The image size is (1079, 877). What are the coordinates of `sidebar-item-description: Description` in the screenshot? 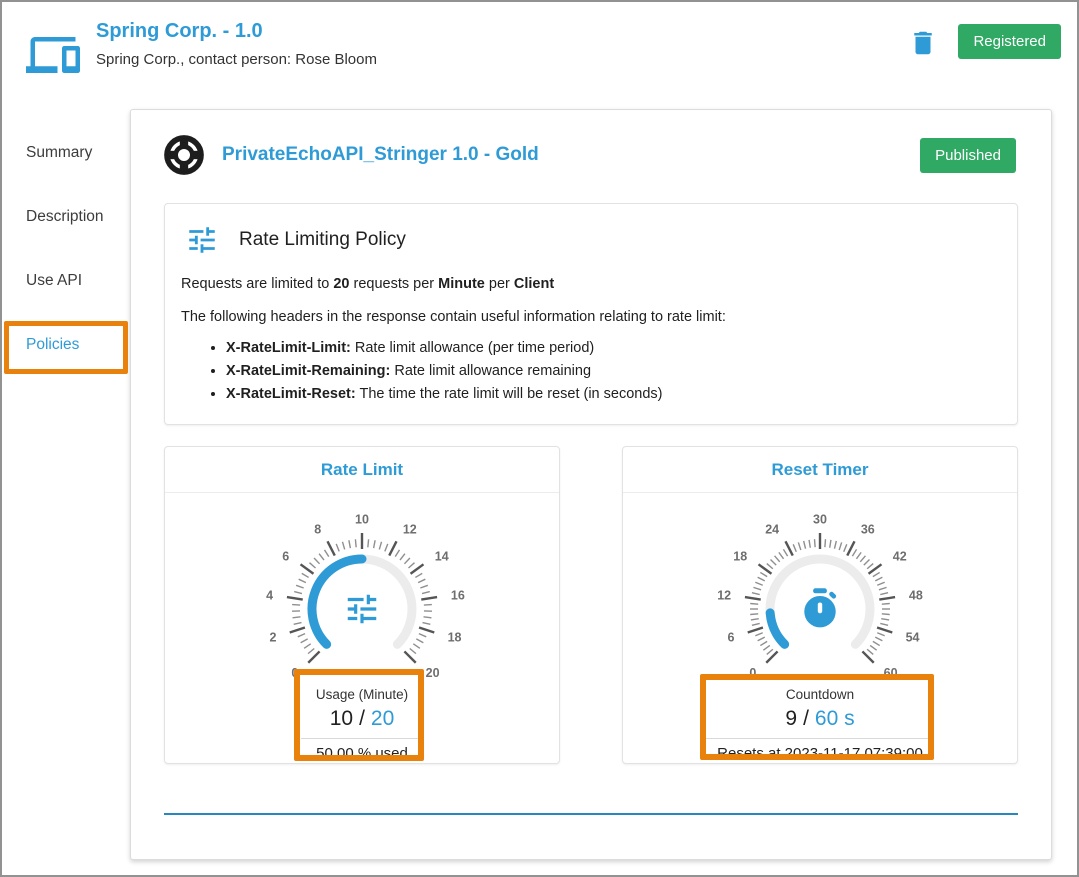 It's located at (65, 216).